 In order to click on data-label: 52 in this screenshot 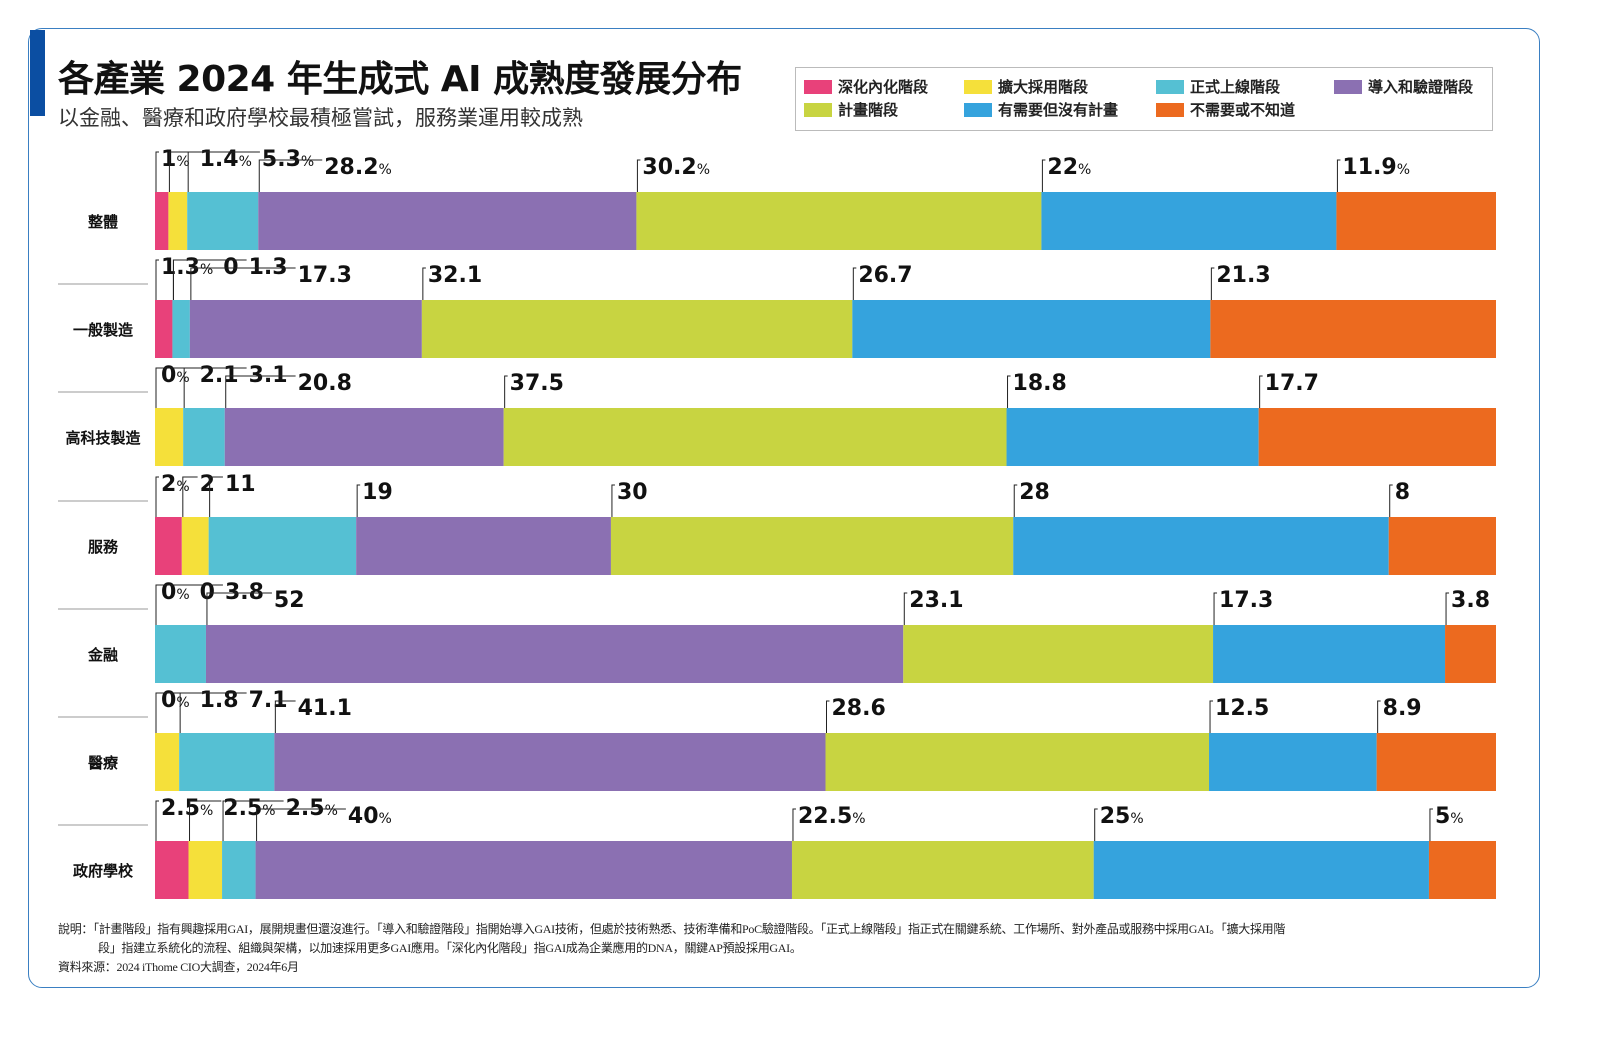, I will do `click(289, 600)`.